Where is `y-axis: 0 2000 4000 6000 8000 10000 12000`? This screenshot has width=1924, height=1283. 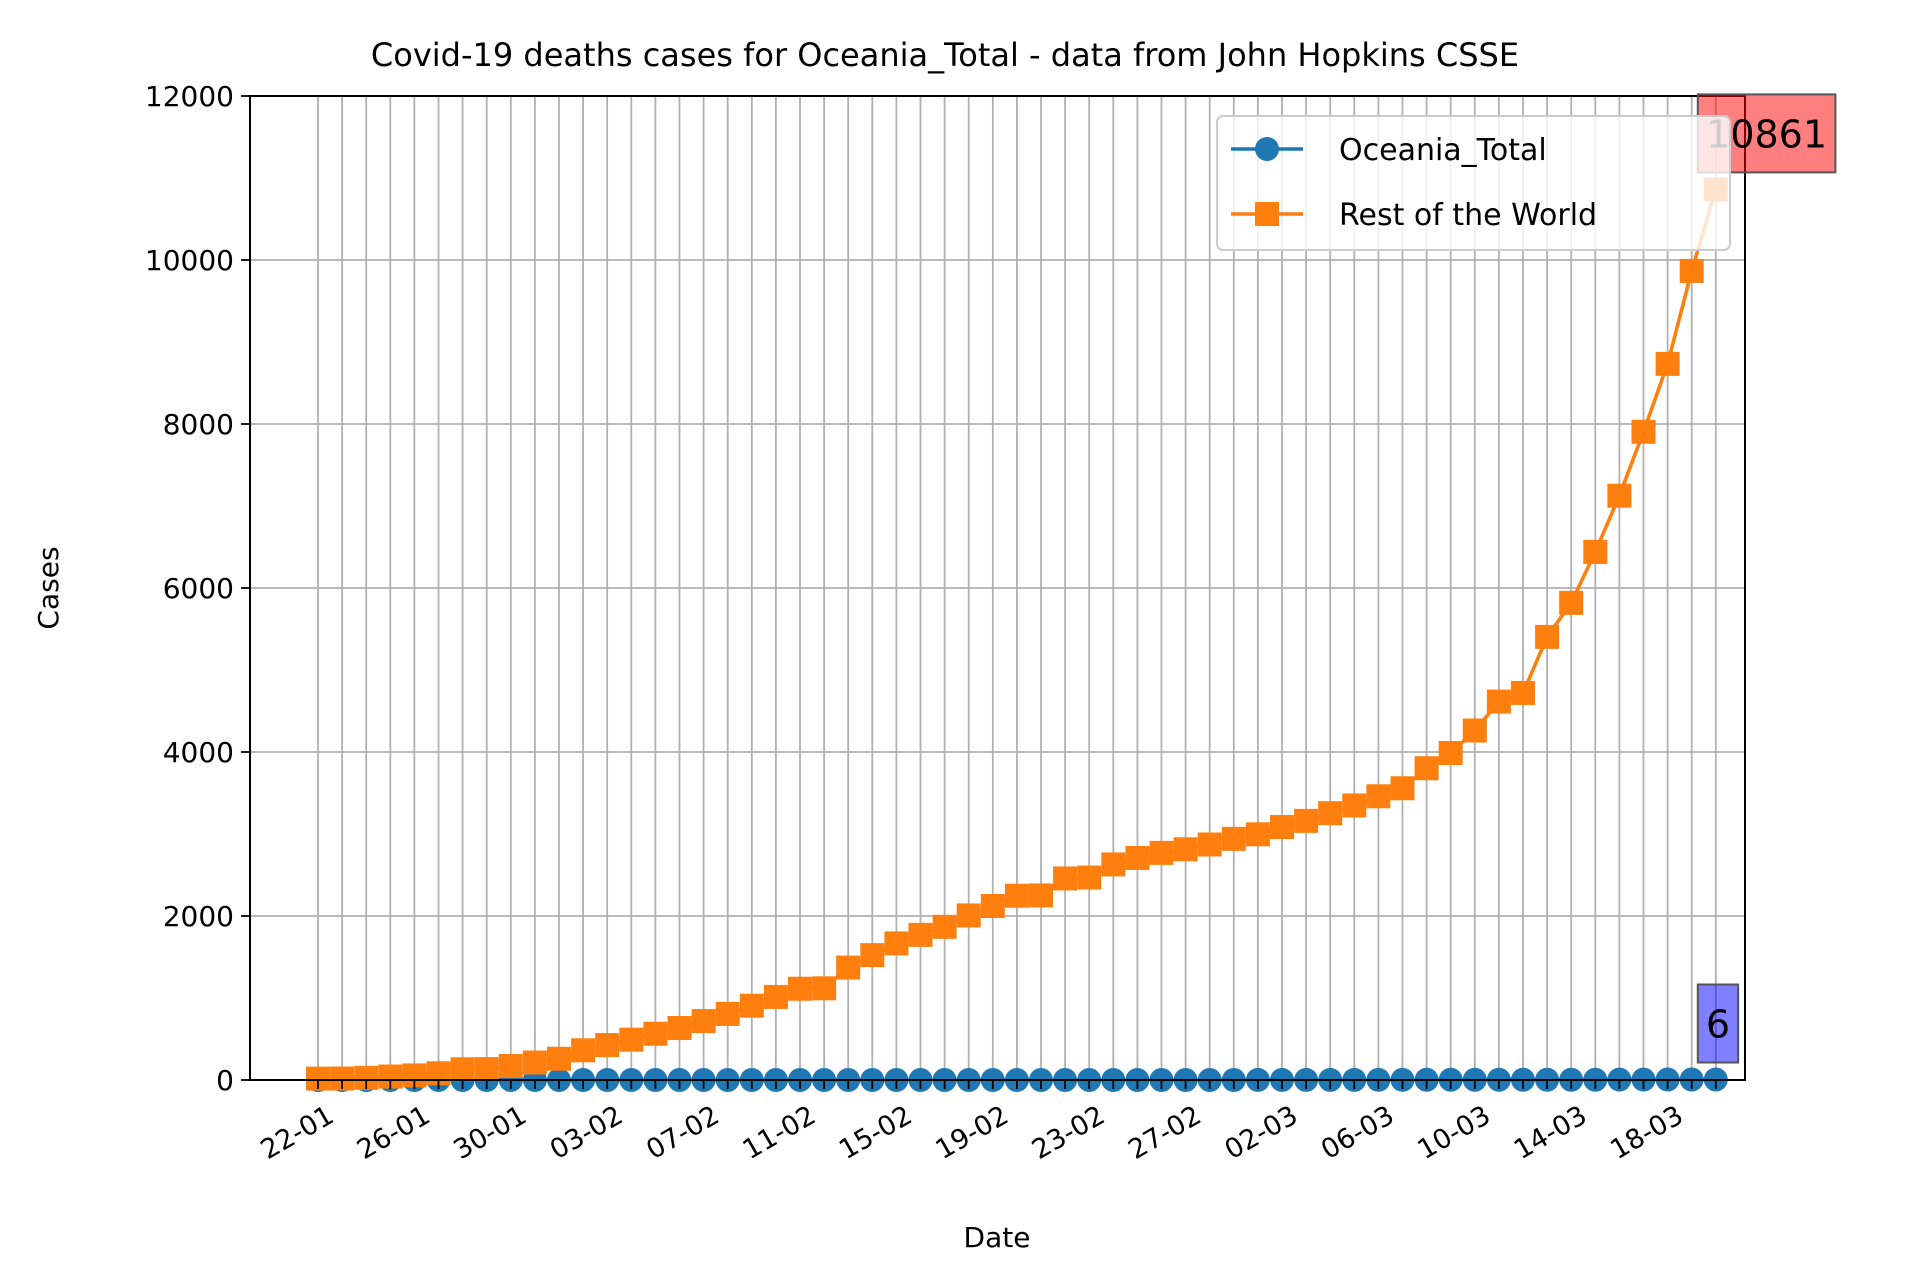 y-axis: 0 2000 4000 6000 8000 10000 12000 is located at coordinates (197, 588).